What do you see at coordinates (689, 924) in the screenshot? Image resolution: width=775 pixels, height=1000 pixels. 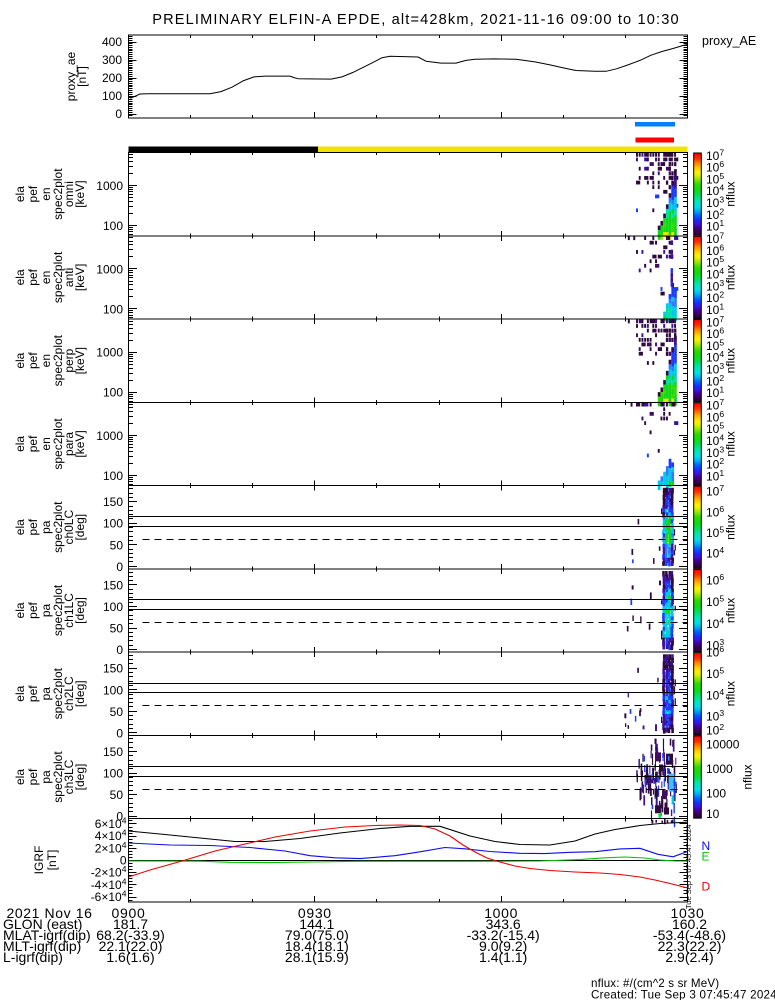 I see `svg-text: 160.2` at bounding box center [689, 924].